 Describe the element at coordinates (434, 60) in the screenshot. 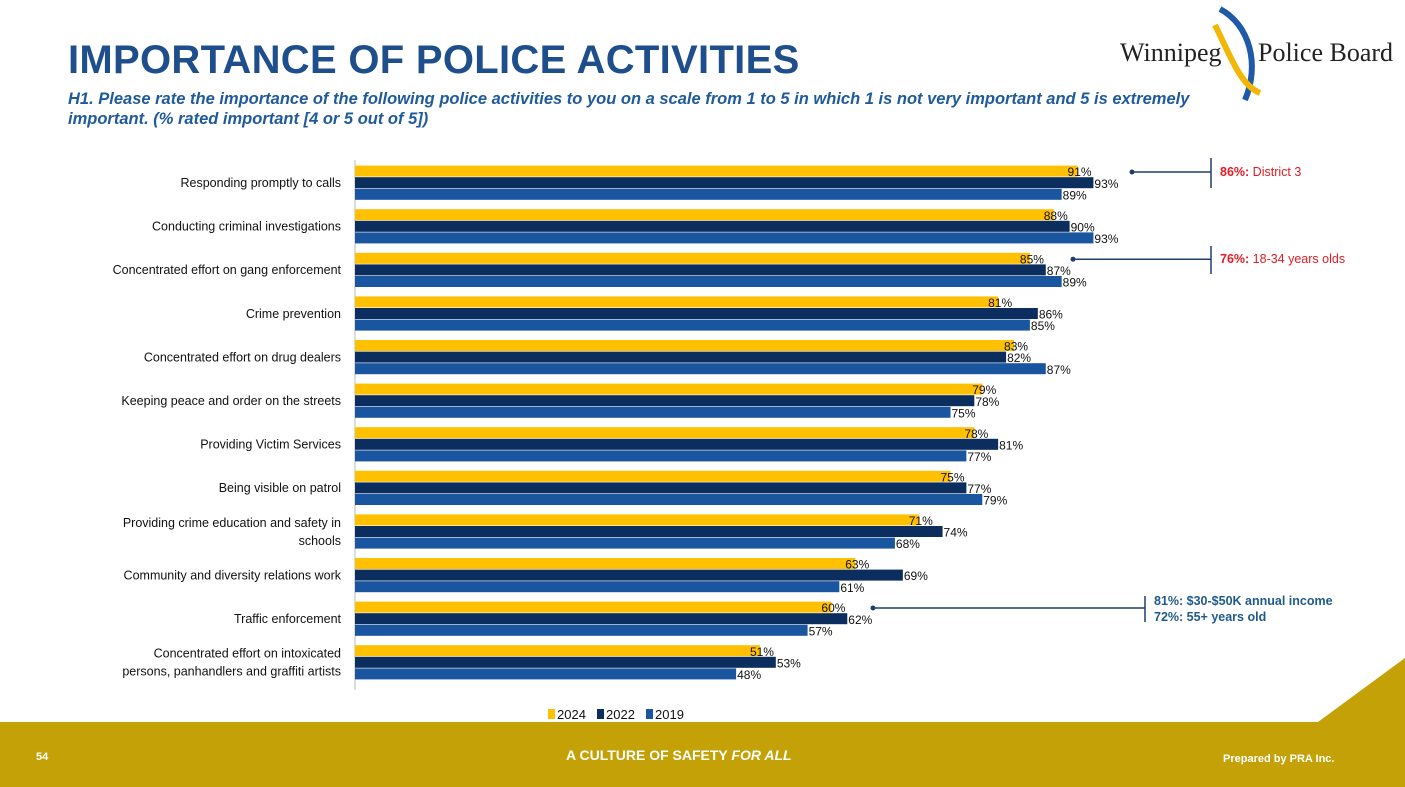

I see `page-title: IMPORTANCE OF POLICE ACTIVITIES` at that location.